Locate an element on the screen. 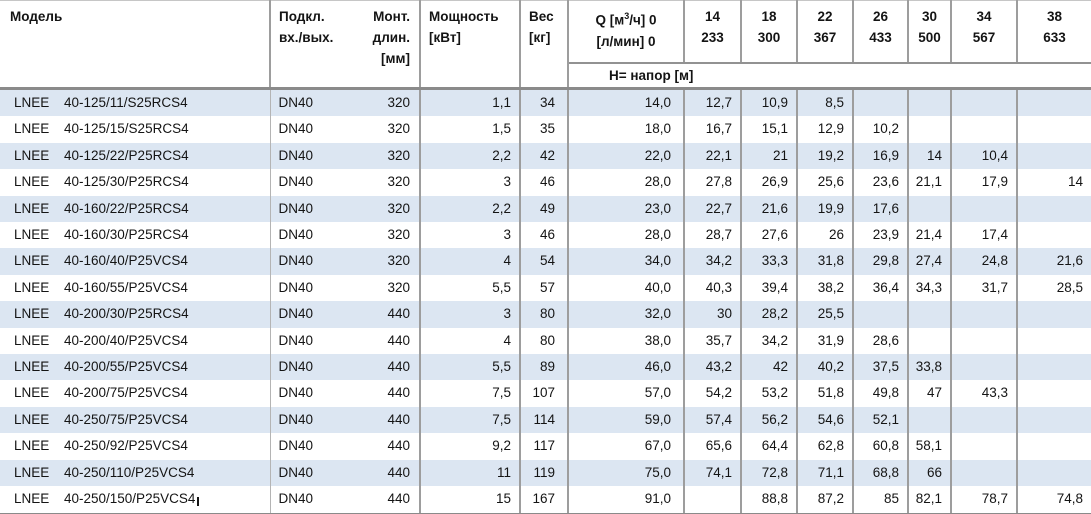 This screenshot has height=514, width=1091. head-value-cell: 47 is located at coordinates (930, 393).